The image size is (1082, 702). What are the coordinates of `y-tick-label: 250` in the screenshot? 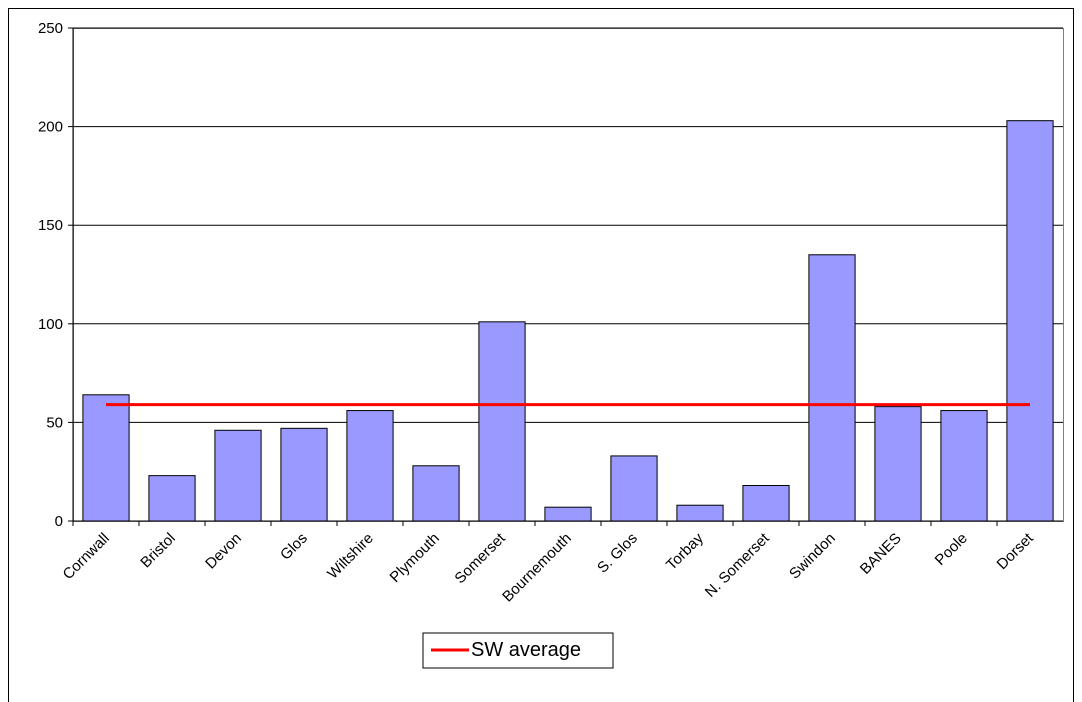 It's located at (50, 28).